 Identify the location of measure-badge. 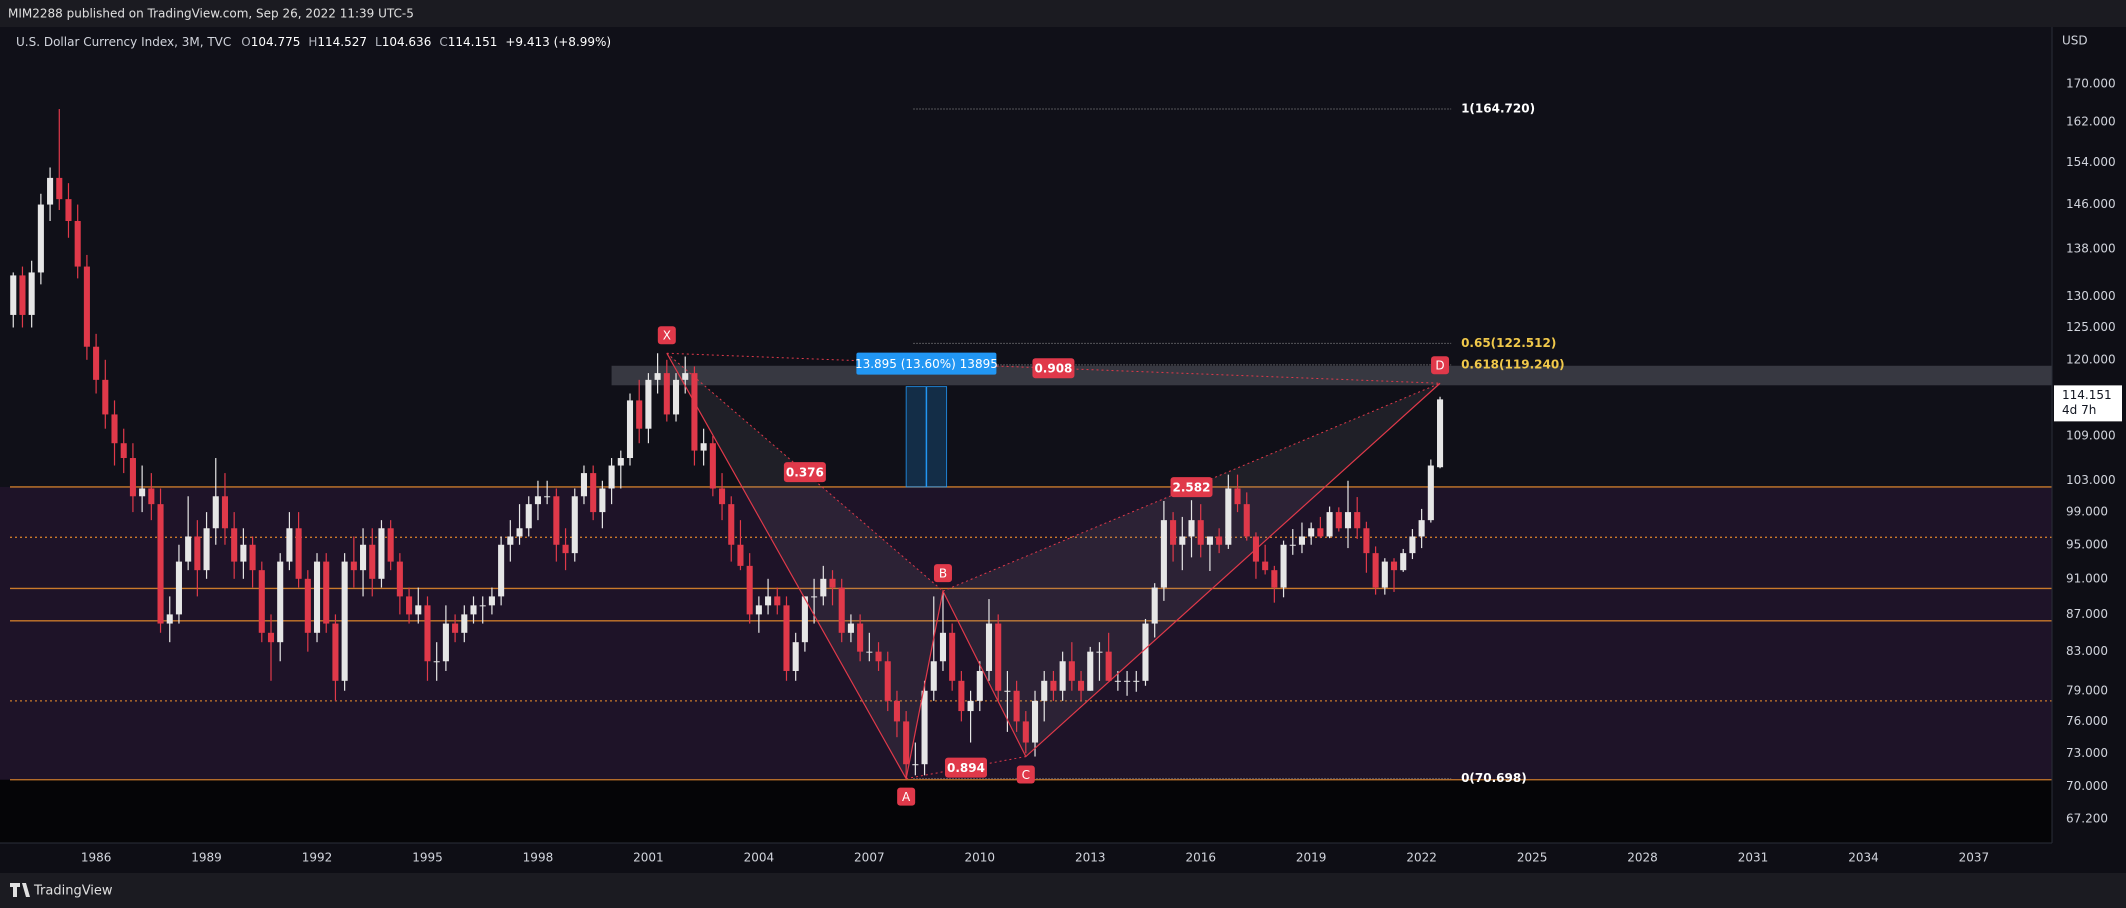
(926, 363).